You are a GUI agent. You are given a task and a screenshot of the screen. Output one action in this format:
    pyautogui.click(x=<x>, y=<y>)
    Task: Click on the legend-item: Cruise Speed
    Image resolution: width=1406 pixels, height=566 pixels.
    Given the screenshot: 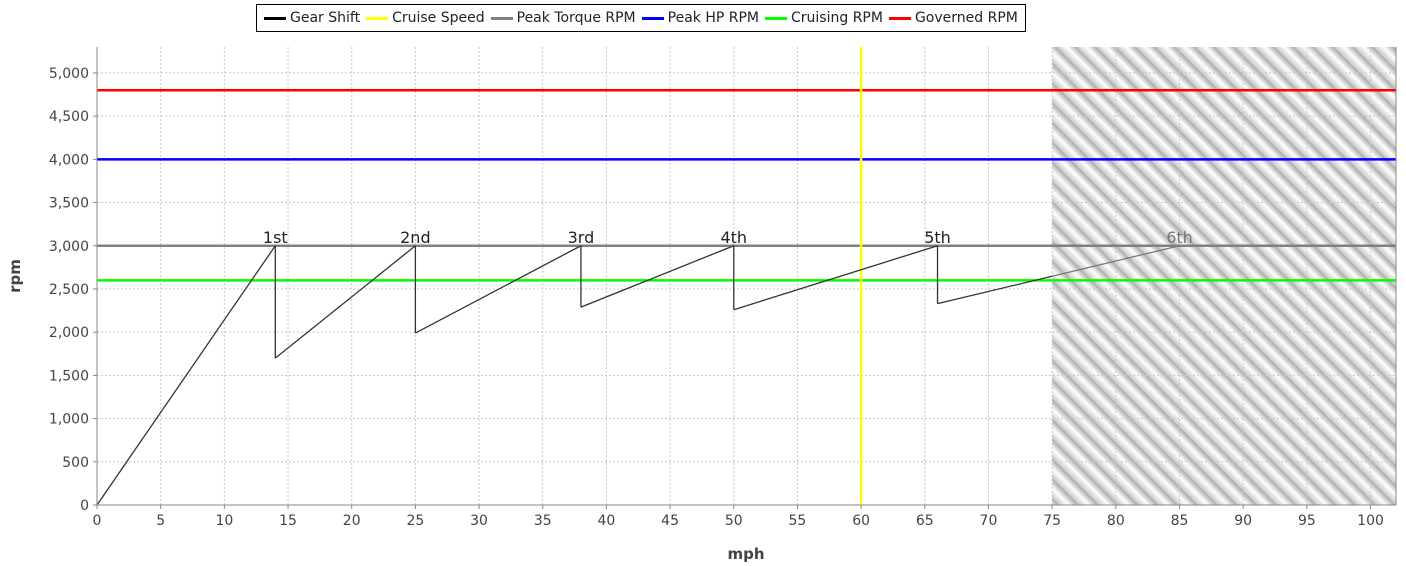 What is the action you would take?
    pyautogui.click(x=425, y=18)
    